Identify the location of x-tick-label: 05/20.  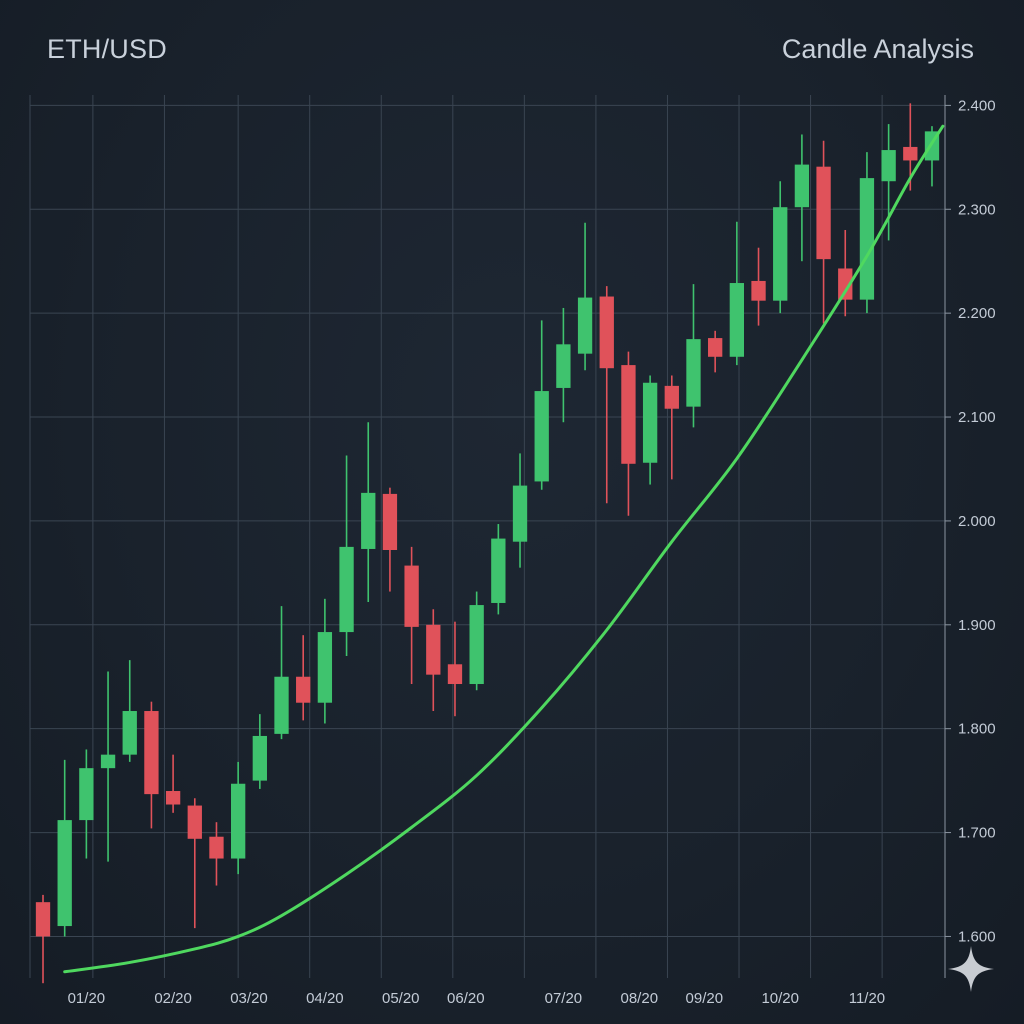
(401, 998).